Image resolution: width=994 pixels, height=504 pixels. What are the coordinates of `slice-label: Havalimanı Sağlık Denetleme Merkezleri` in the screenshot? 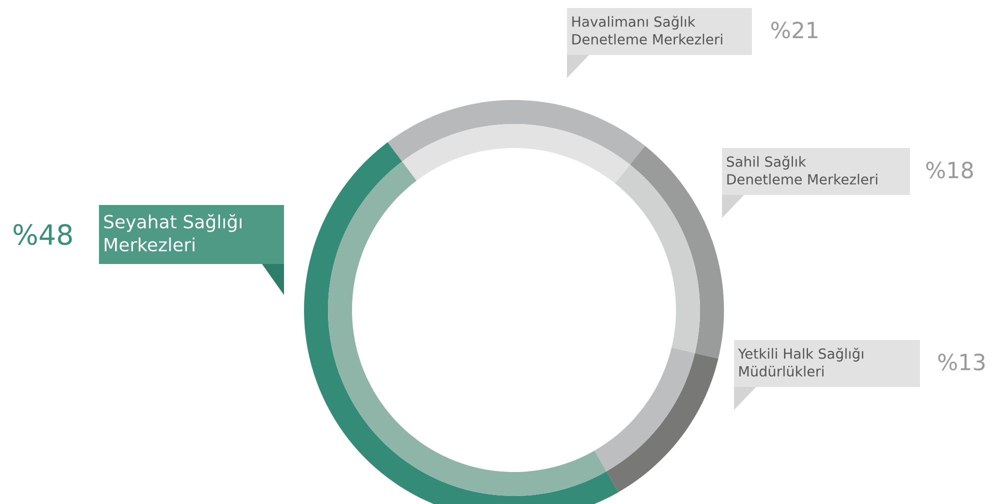 It's located at (647, 30).